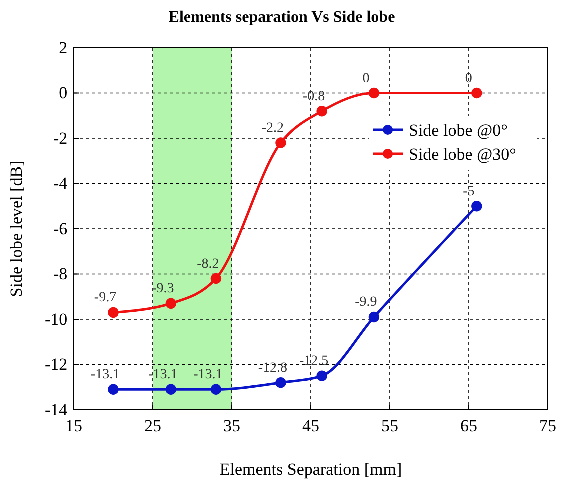 The width and height of the screenshot is (564, 483). What do you see at coordinates (63, 93) in the screenshot?
I see `y-tick-label: 0` at bounding box center [63, 93].